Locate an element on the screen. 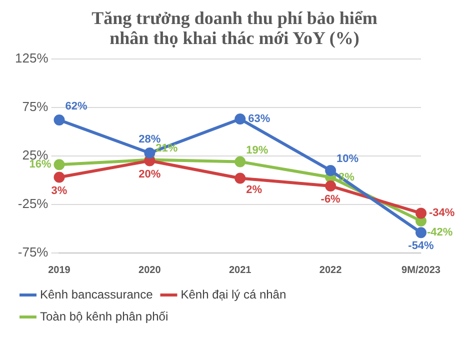  data-label: 3% is located at coordinates (59, 190).